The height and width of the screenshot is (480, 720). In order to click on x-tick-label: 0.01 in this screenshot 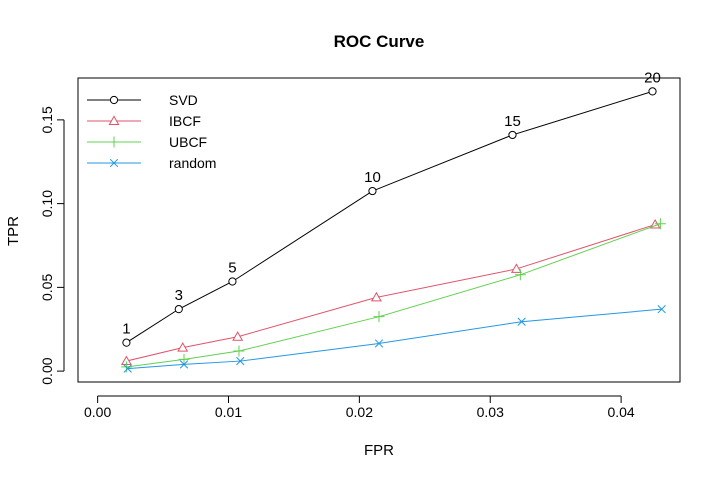, I will do `click(228, 412)`.